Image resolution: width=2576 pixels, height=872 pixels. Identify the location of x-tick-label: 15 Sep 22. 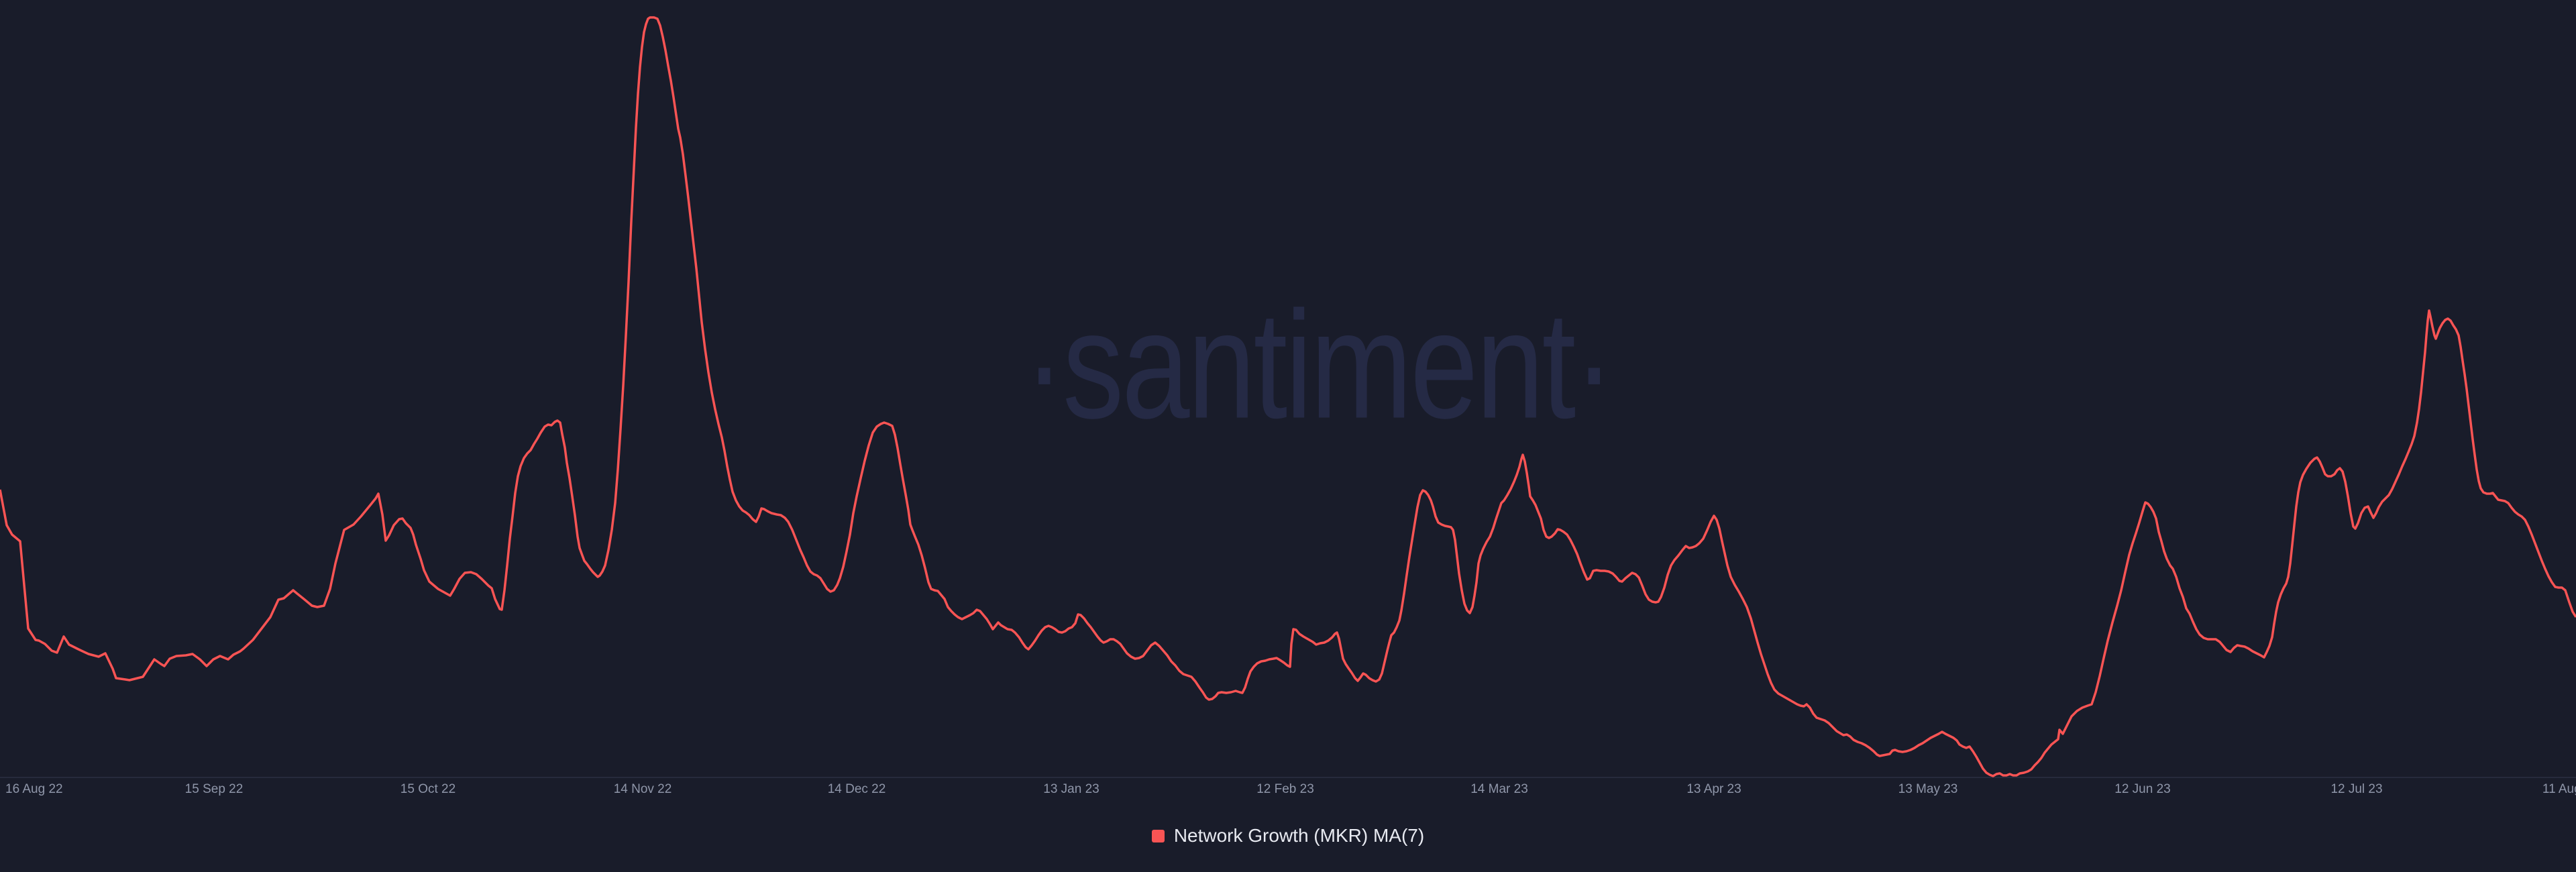
(214, 789).